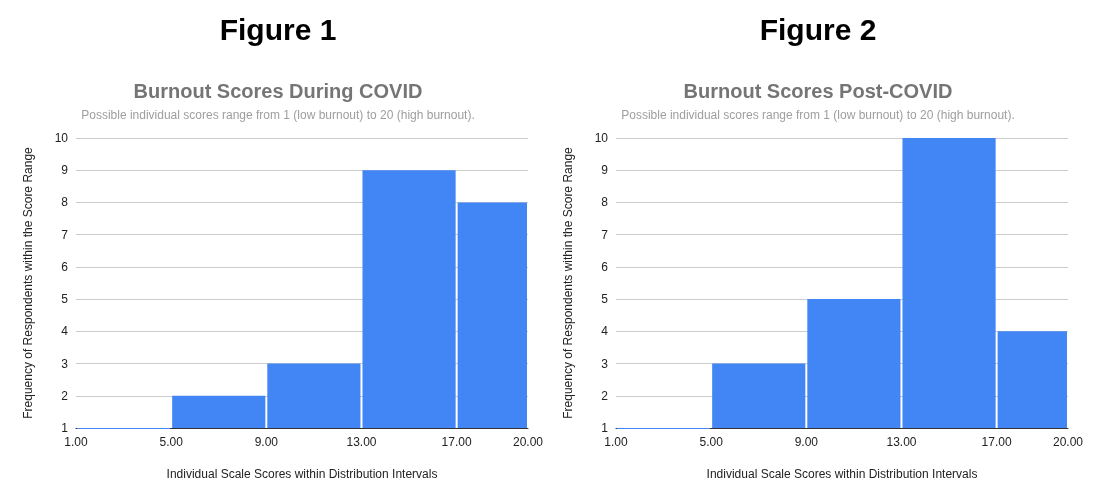 The width and height of the screenshot is (1096, 488). Describe the element at coordinates (278, 29) in the screenshot. I see `caption: Figure 1` at that location.